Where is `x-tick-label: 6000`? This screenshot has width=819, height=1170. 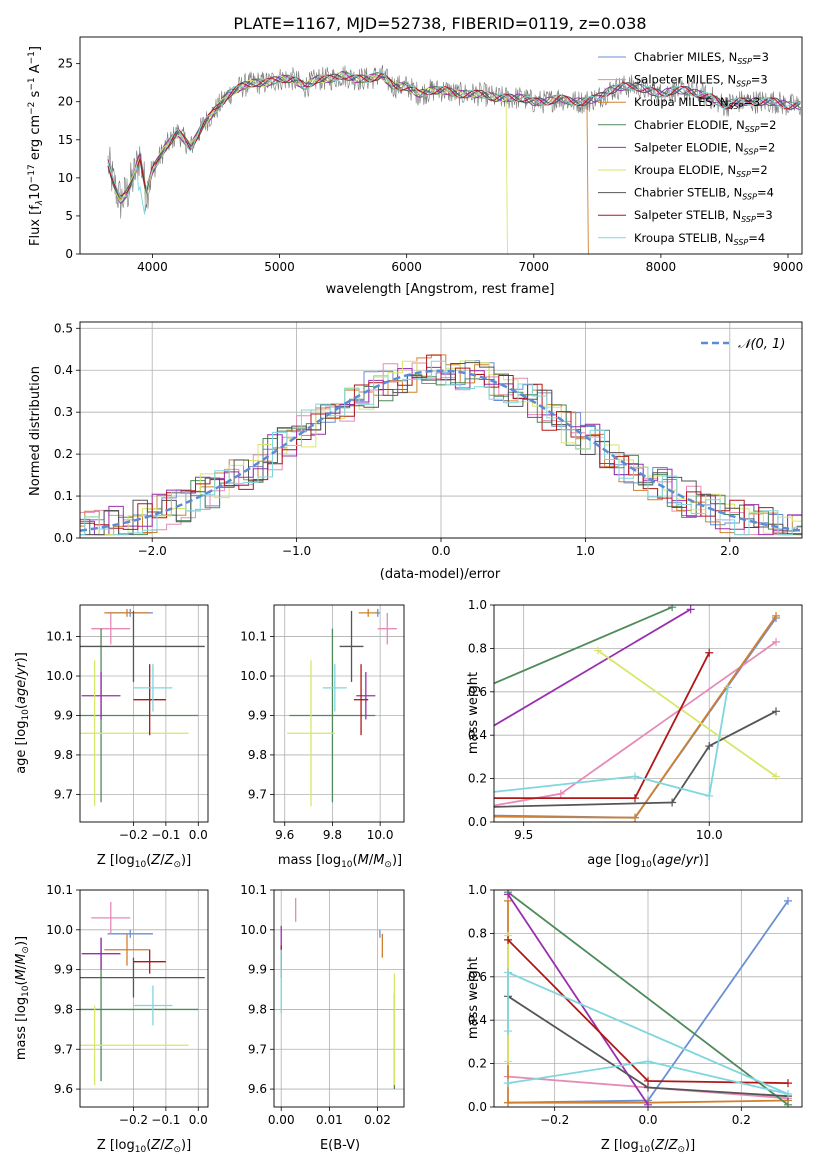
x-tick-label: 6000 is located at coordinates (406, 267).